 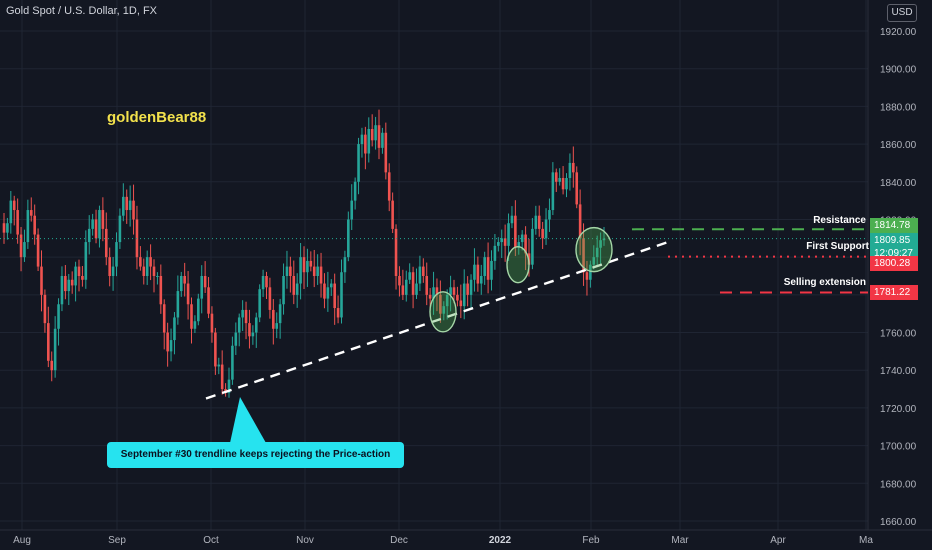 What do you see at coordinates (893, 253) in the screenshot?
I see `bar-countdown: 12:09:27` at bounding box center [893, 253].